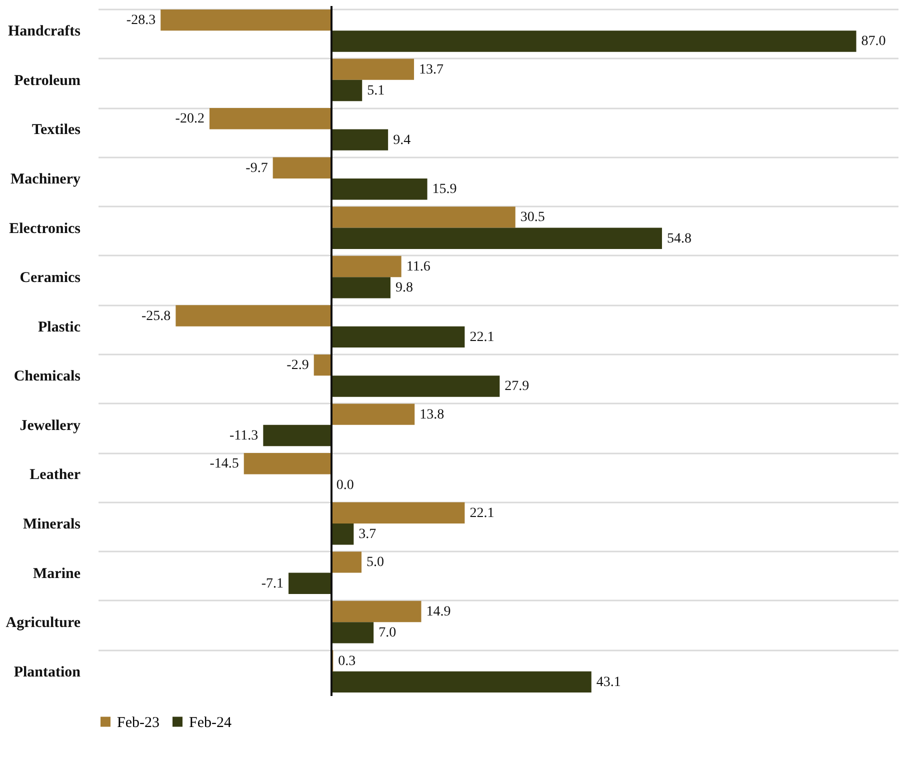 The height and width of the screenshot is (760, 918). Describe the element at coordinates (59, 327) in the screenshot. I see `y-tick-label: Plastic` at that location.